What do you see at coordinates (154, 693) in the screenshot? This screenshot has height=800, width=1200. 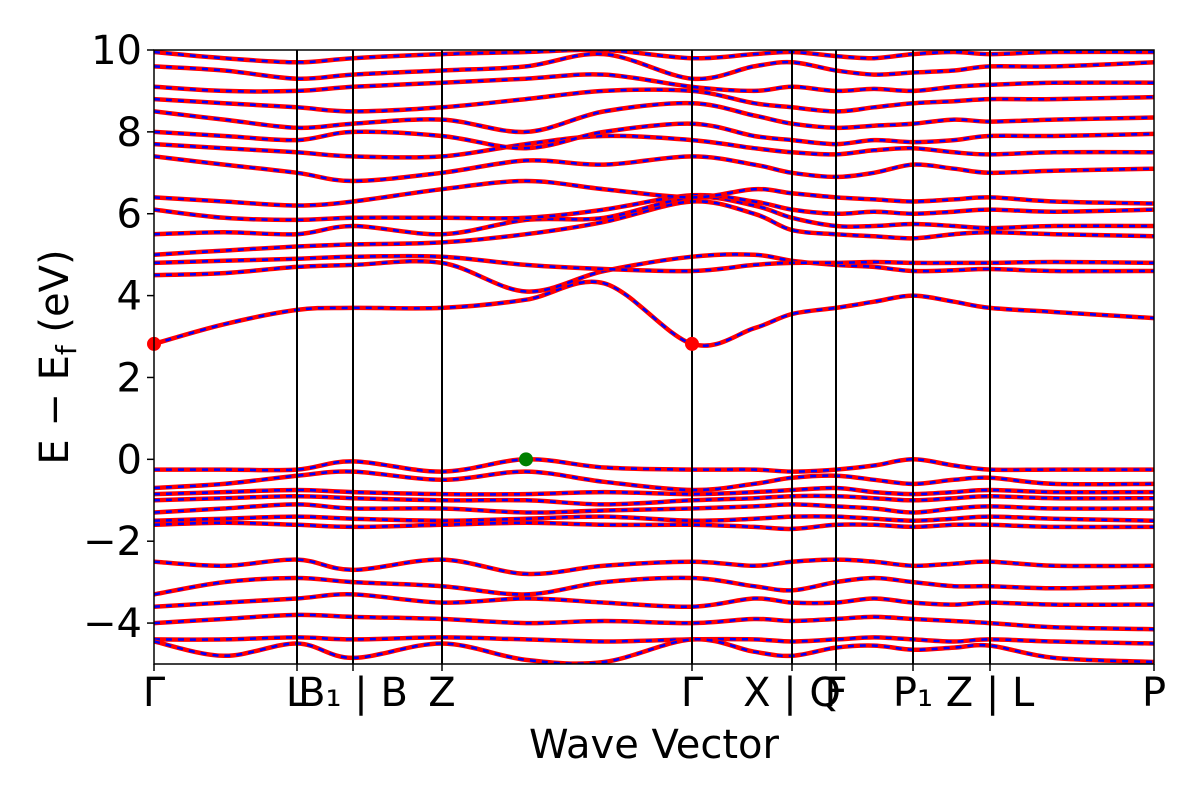 I see `kpoint-label-0: Γ` at bounding box center [154, 693].